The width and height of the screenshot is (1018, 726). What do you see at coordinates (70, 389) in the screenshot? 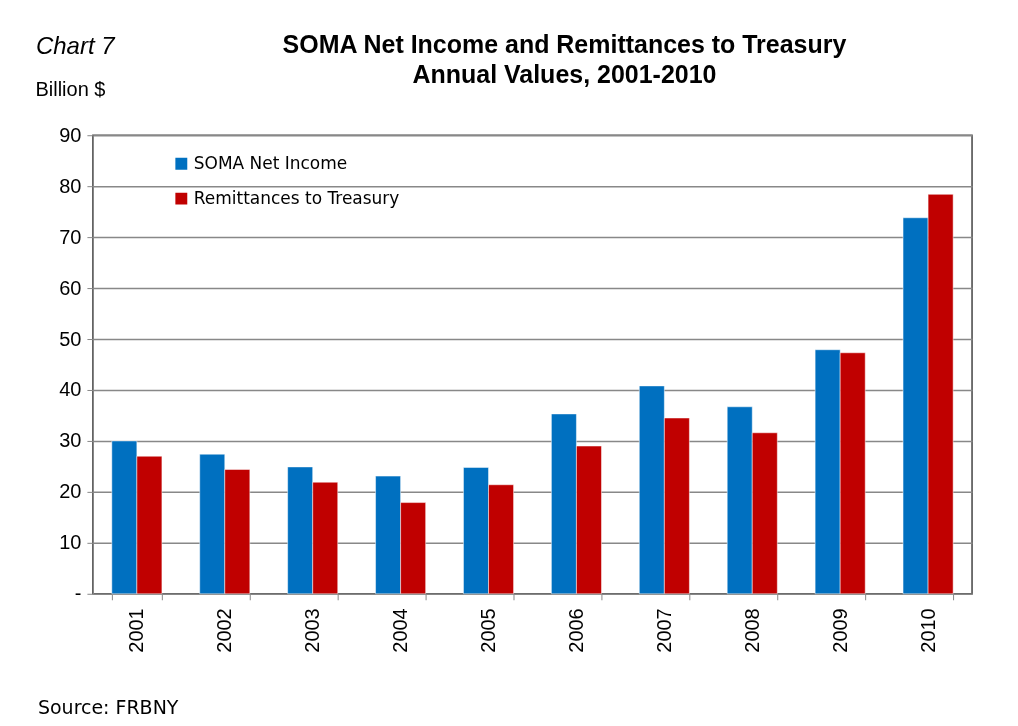
I see `y-tick-label: 40` at bounding box center [70, 389].